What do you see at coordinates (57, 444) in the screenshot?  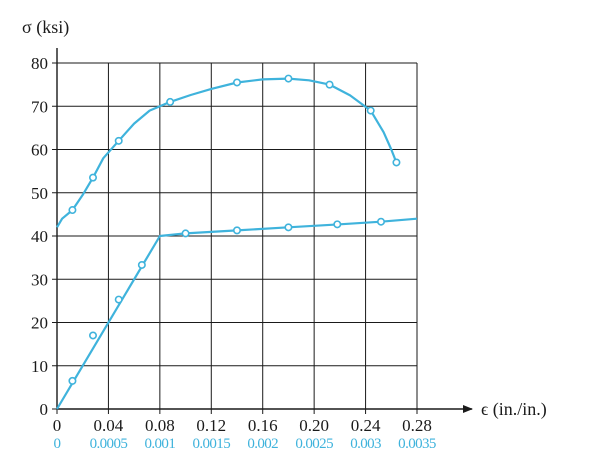 I see `x-tick-label-lower: 0` at bounding box center [57, 444].